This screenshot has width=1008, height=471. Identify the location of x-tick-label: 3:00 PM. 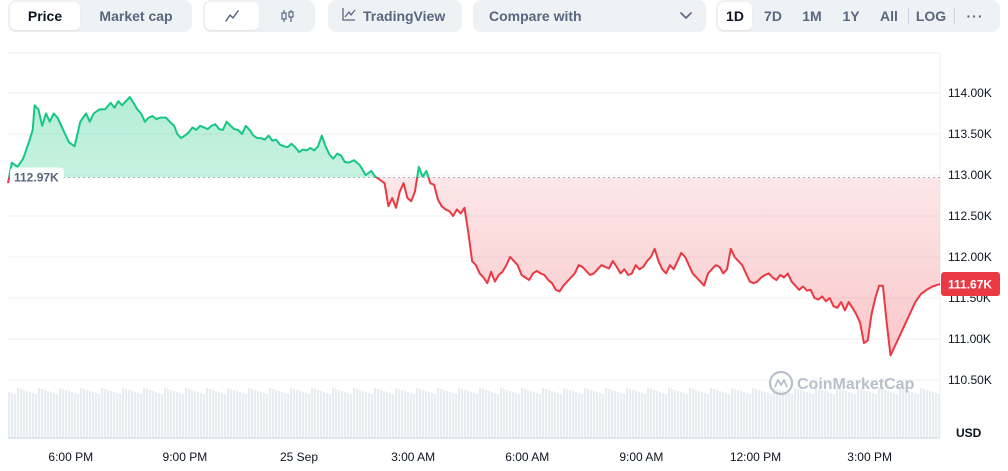
(869, 457).